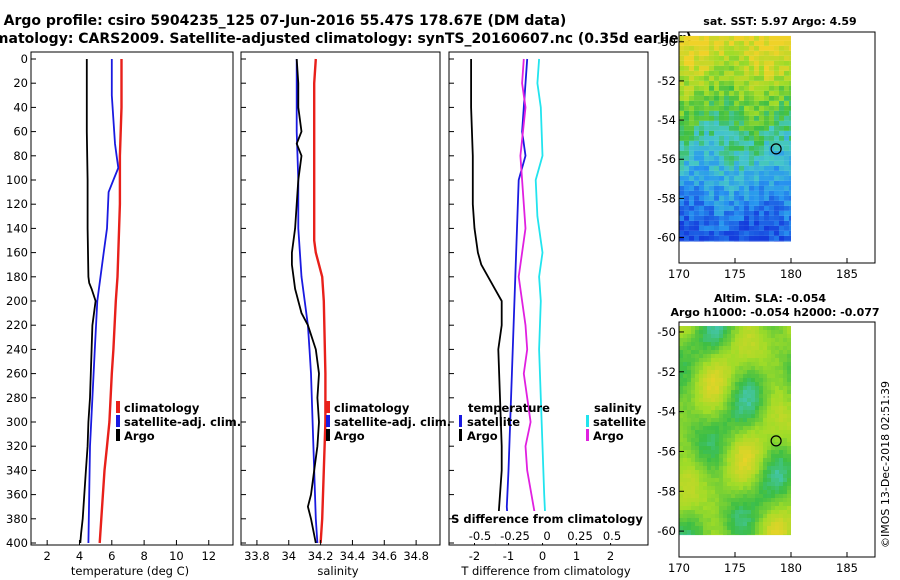 Image resolution: width=900 pixels, height=580 pixels. What do you see at coordinates (17, 228) in the screenshot?
I see `temperature-ytick-label: 140` at bounding box center [17, 228].